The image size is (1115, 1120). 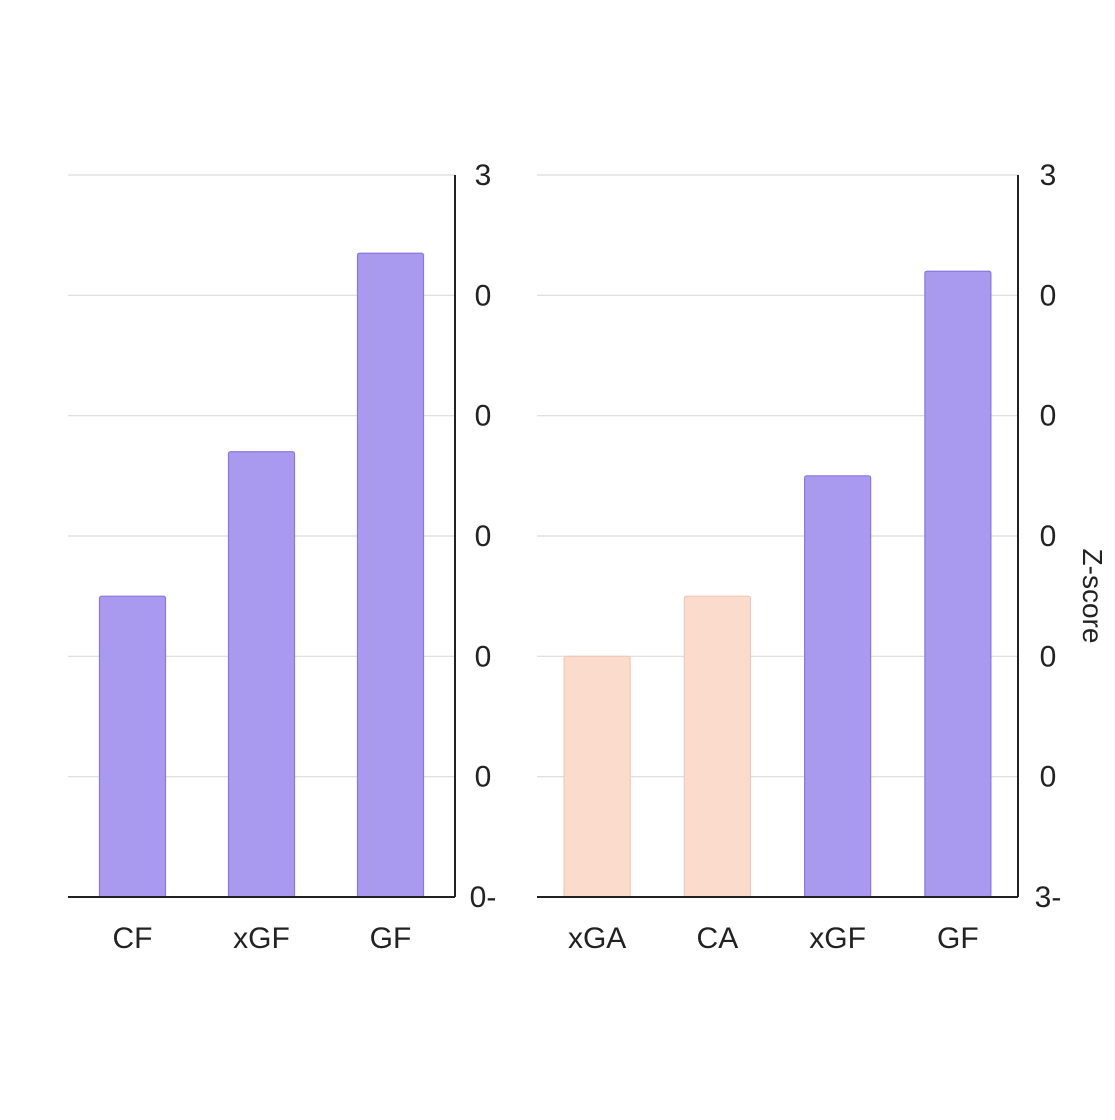 What do you see at coordinates (718, 938) in the screenshot?
I see `x-category-label: CA` at bounding box center [718, 938].